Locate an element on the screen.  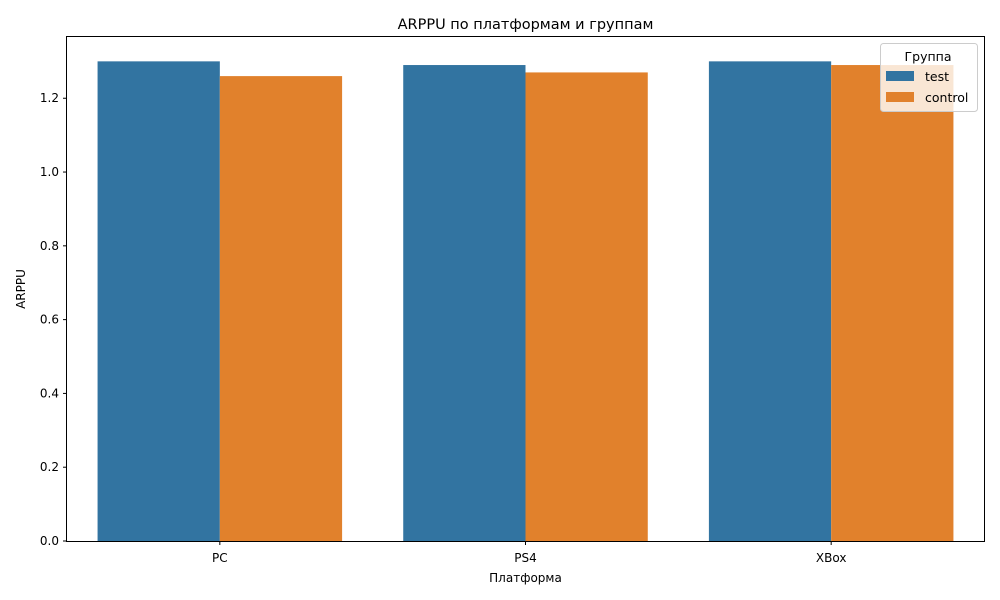
y-tick-label: 1.2 is located at coordinates (49, 98).